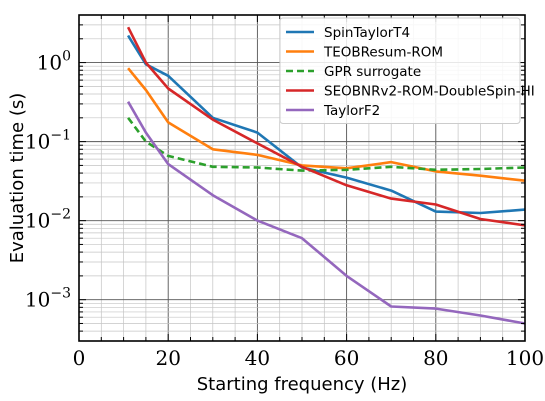 The width and height of the screenshot is (545, 401). I want to click on y-tick-label: 10⁰, so click(54, 62).